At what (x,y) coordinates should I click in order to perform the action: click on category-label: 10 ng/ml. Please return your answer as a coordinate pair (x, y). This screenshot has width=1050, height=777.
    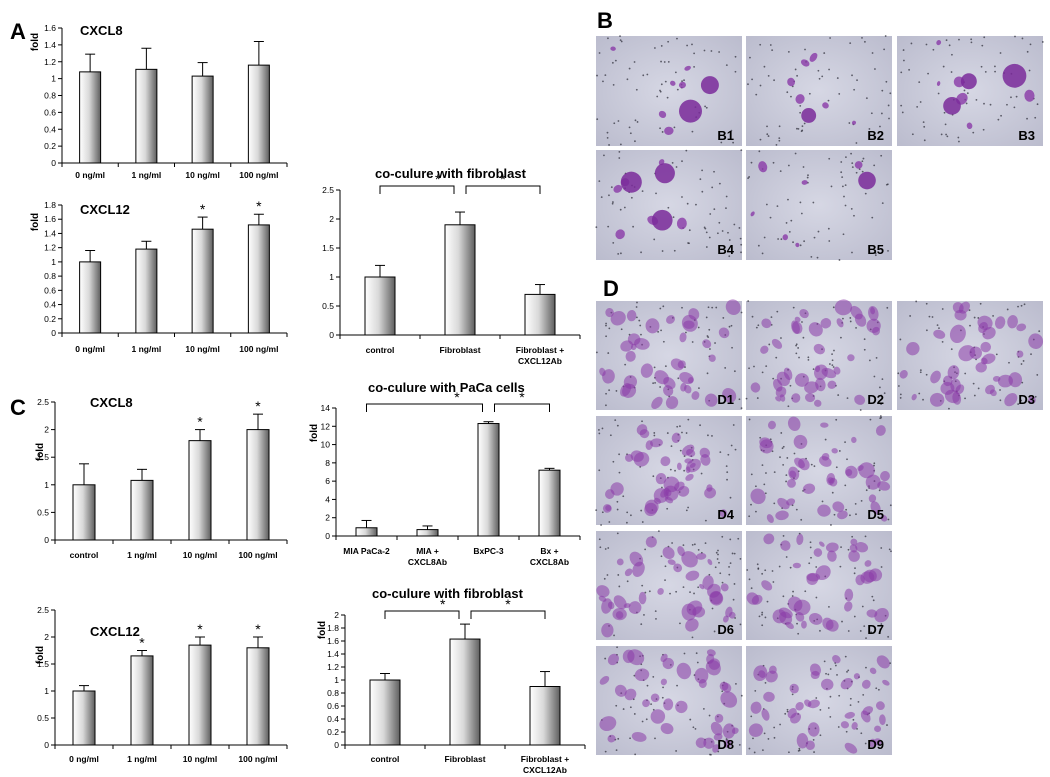
    Looking at the image, I should click on (202, 349).